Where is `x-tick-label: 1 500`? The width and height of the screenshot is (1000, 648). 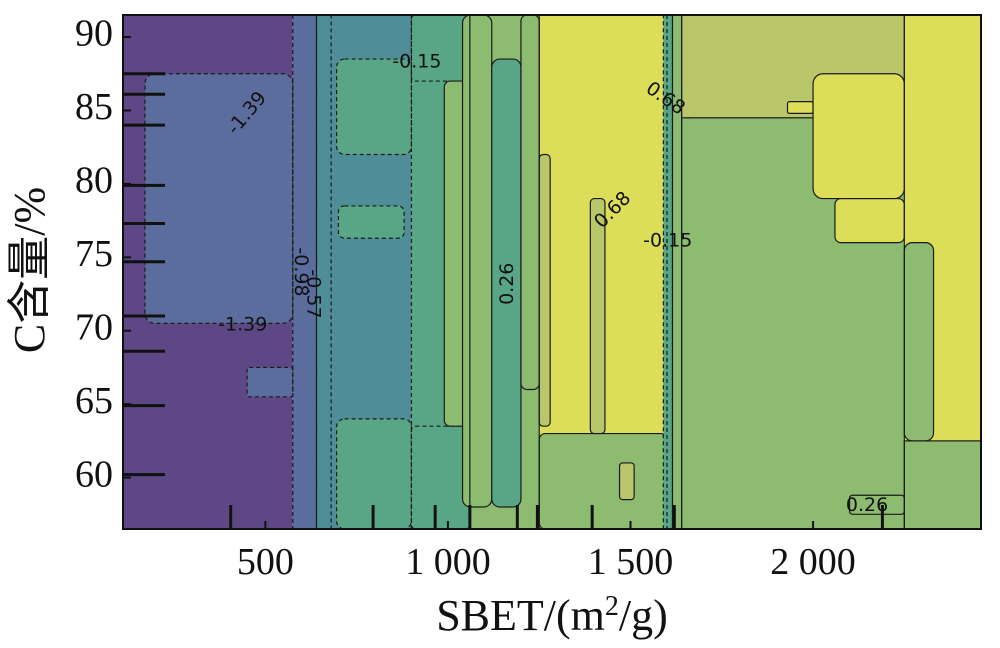
x-tick-label: 1 500 is located at coordinates (631, 562).